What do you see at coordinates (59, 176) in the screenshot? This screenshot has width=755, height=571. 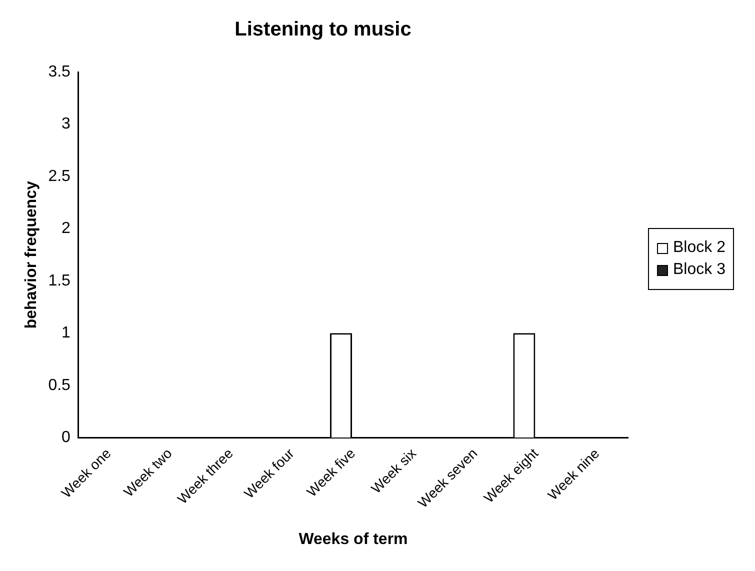 I see `y-tick-label: 2.5` at bounding box center [59, 176].